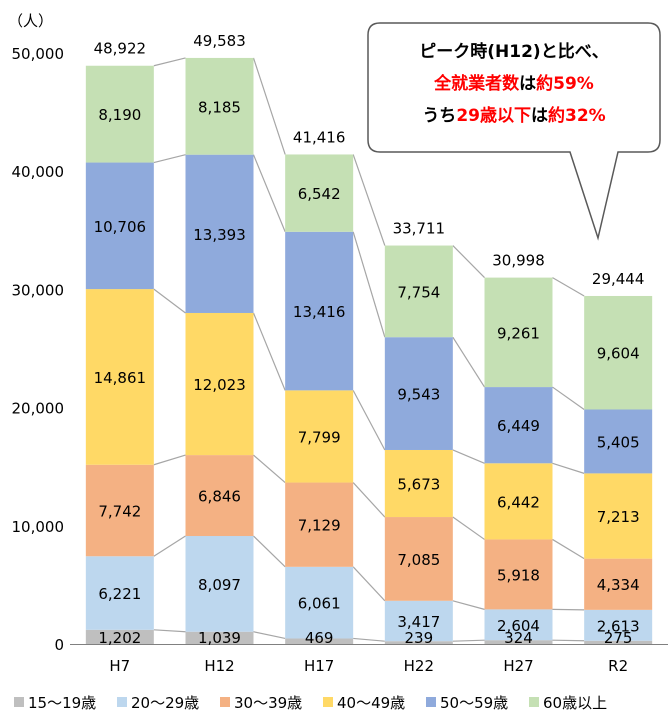  I want to click on data-label: 6,221, so click(119, 594).